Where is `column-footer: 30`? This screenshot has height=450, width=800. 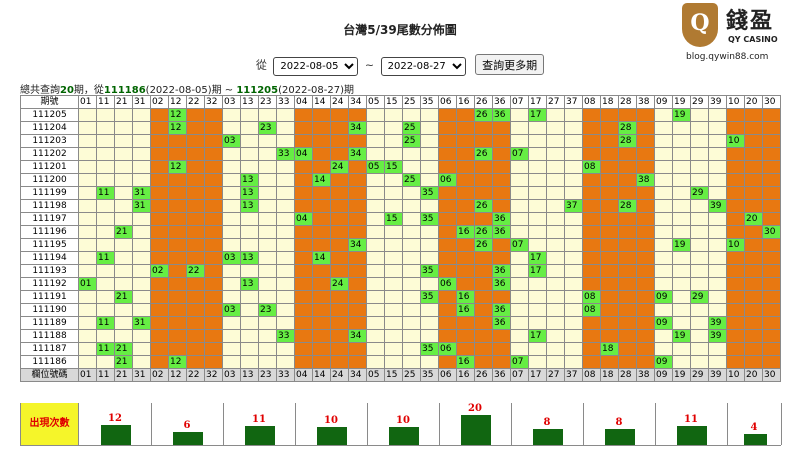 column-footer: 30 is located at coordinates (771, 375).